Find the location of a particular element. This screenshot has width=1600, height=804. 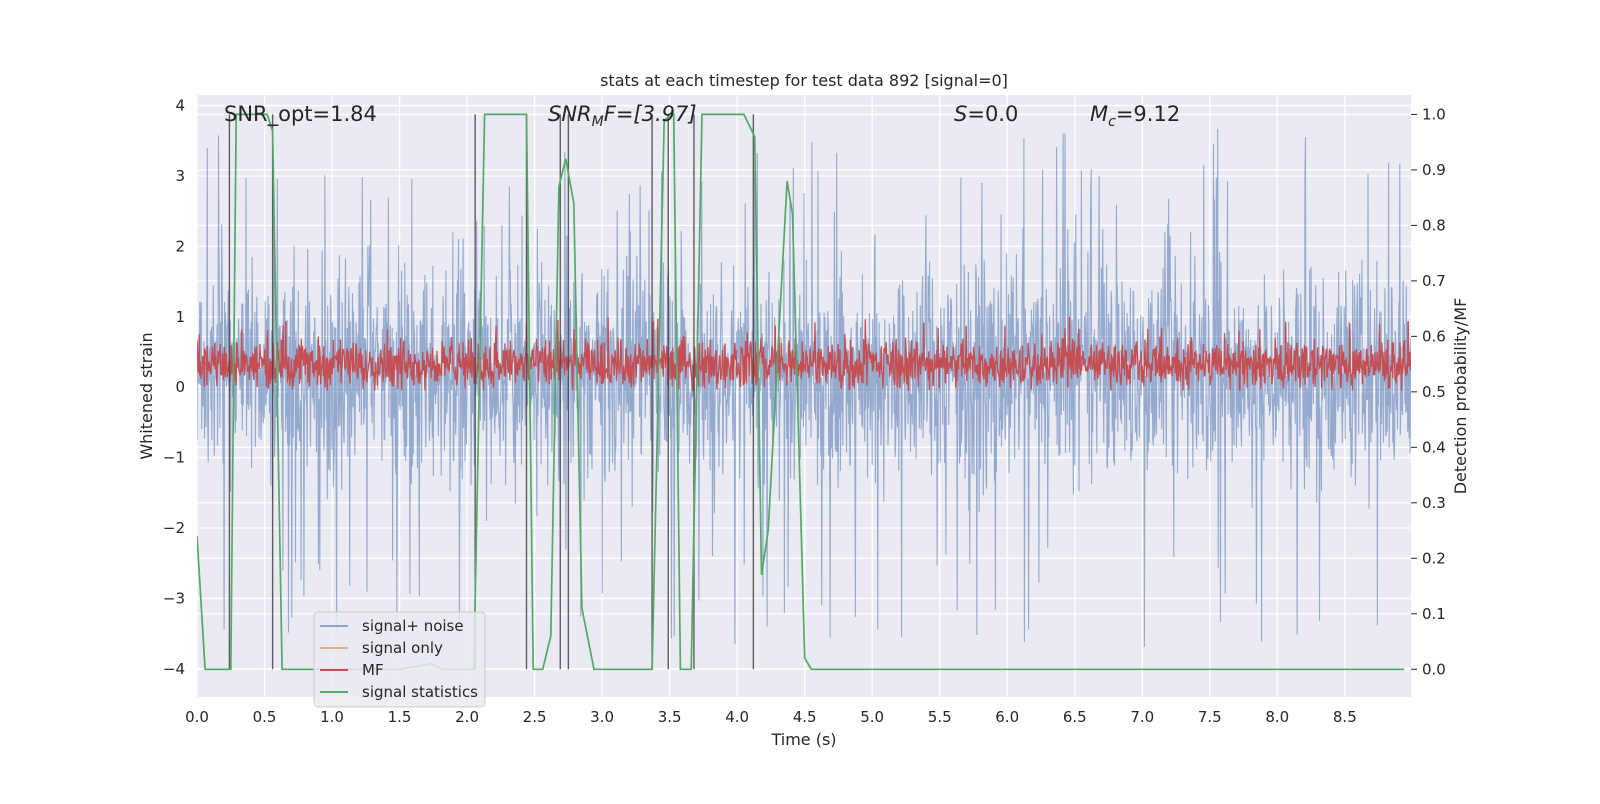

x-tick-label: 7.0 is located at coordinates (1142, 717).